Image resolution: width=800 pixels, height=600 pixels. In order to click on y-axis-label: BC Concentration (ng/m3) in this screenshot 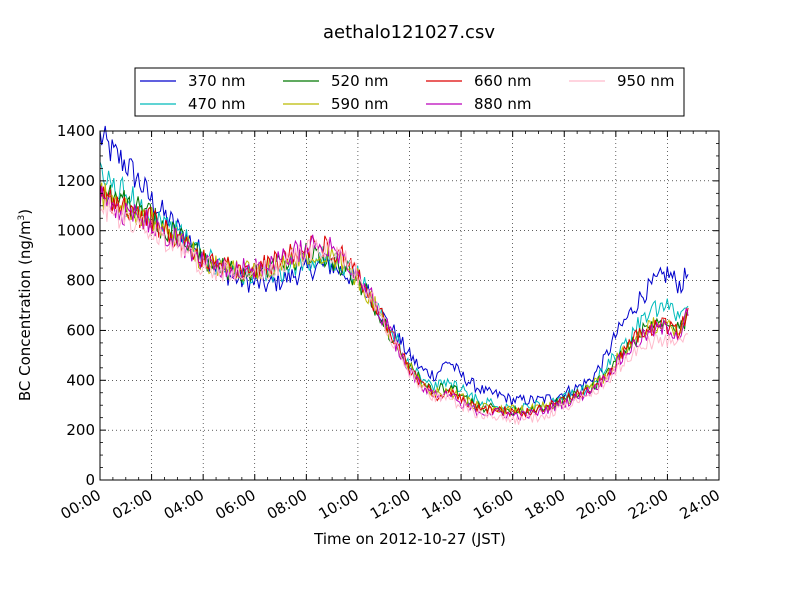, I will do `click(25, 305)`.